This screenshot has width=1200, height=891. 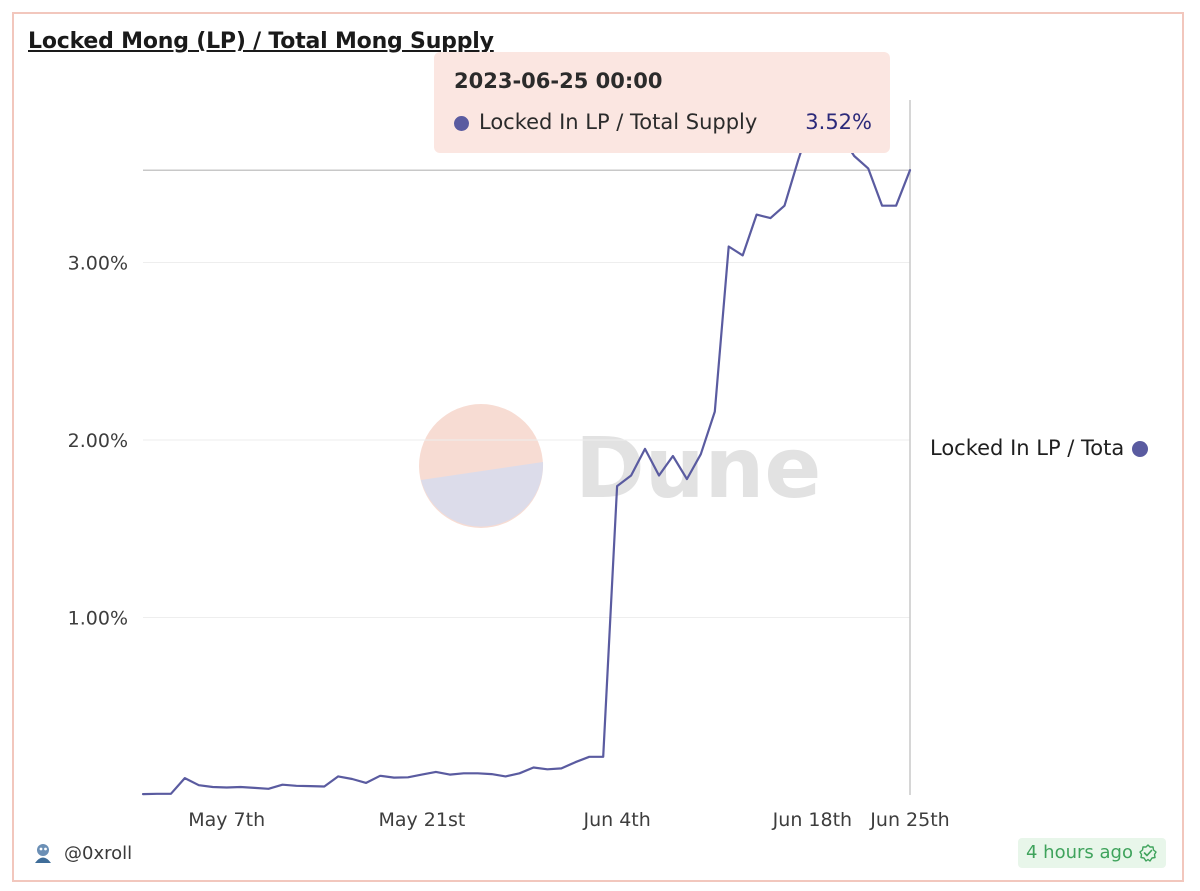 I want to click on legend-label: Locked In LP / Total Supply, so click(x=1026, y=448).